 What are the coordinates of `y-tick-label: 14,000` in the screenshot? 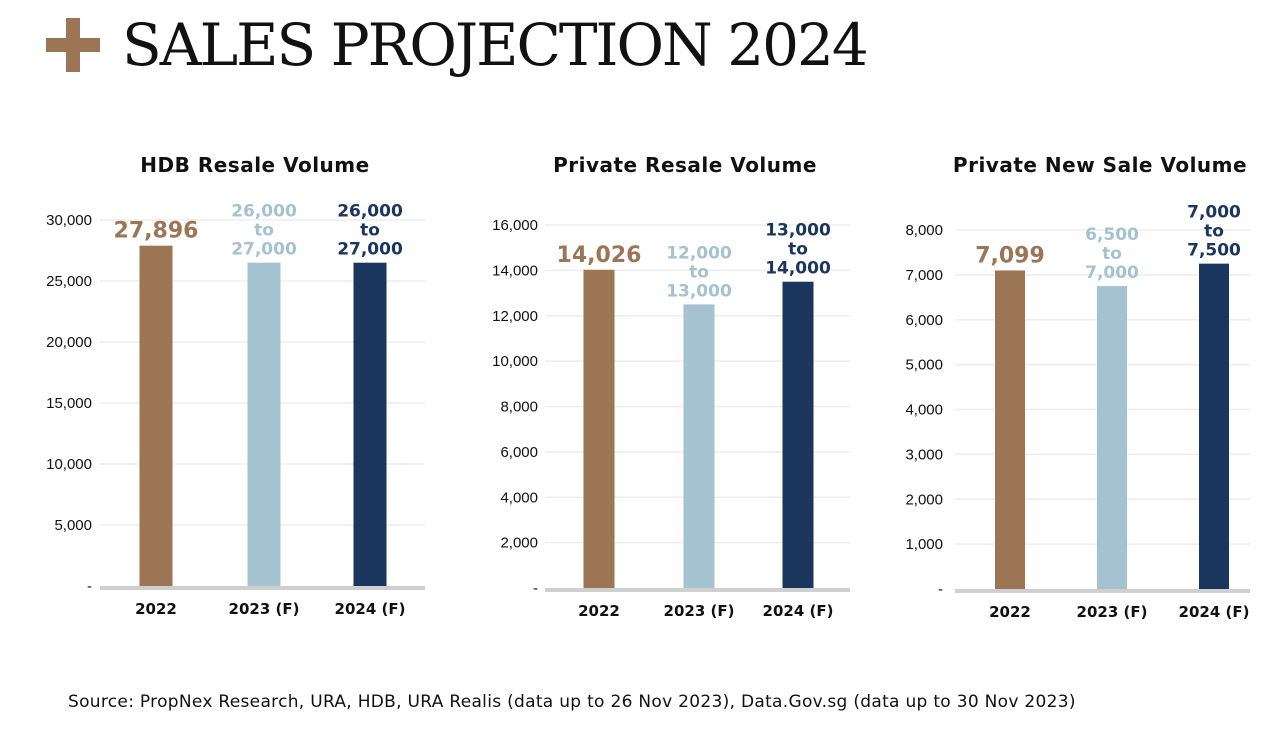 It's located at (515, 270).